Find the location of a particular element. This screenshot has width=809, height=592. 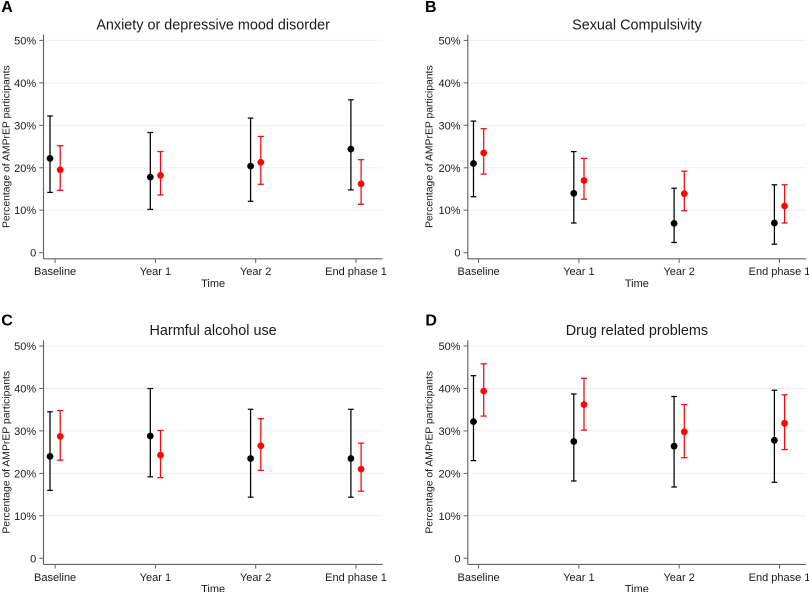

svg-text: B is located at coordinates (431, 8).